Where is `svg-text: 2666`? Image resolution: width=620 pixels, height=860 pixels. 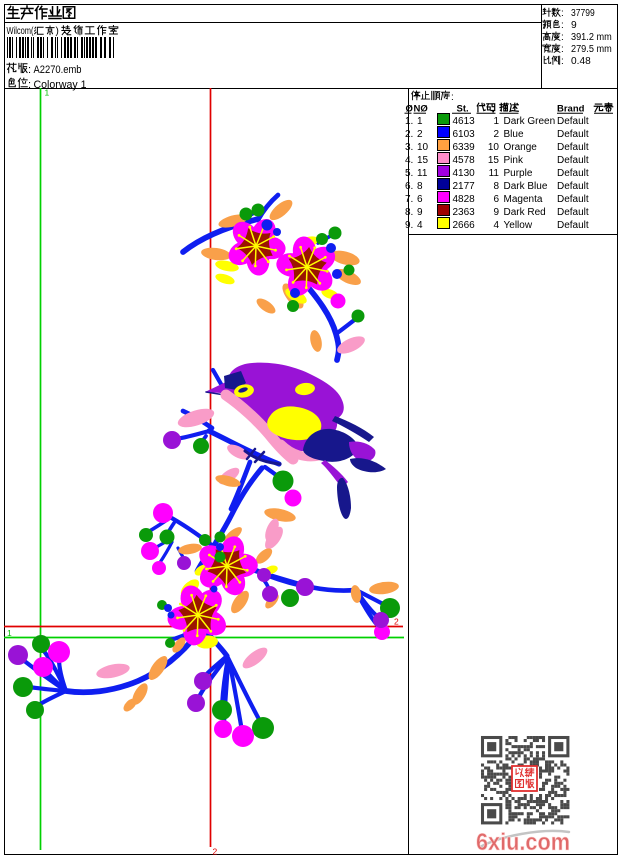 svg-text: 2666 is located at coordinates (464, 225).